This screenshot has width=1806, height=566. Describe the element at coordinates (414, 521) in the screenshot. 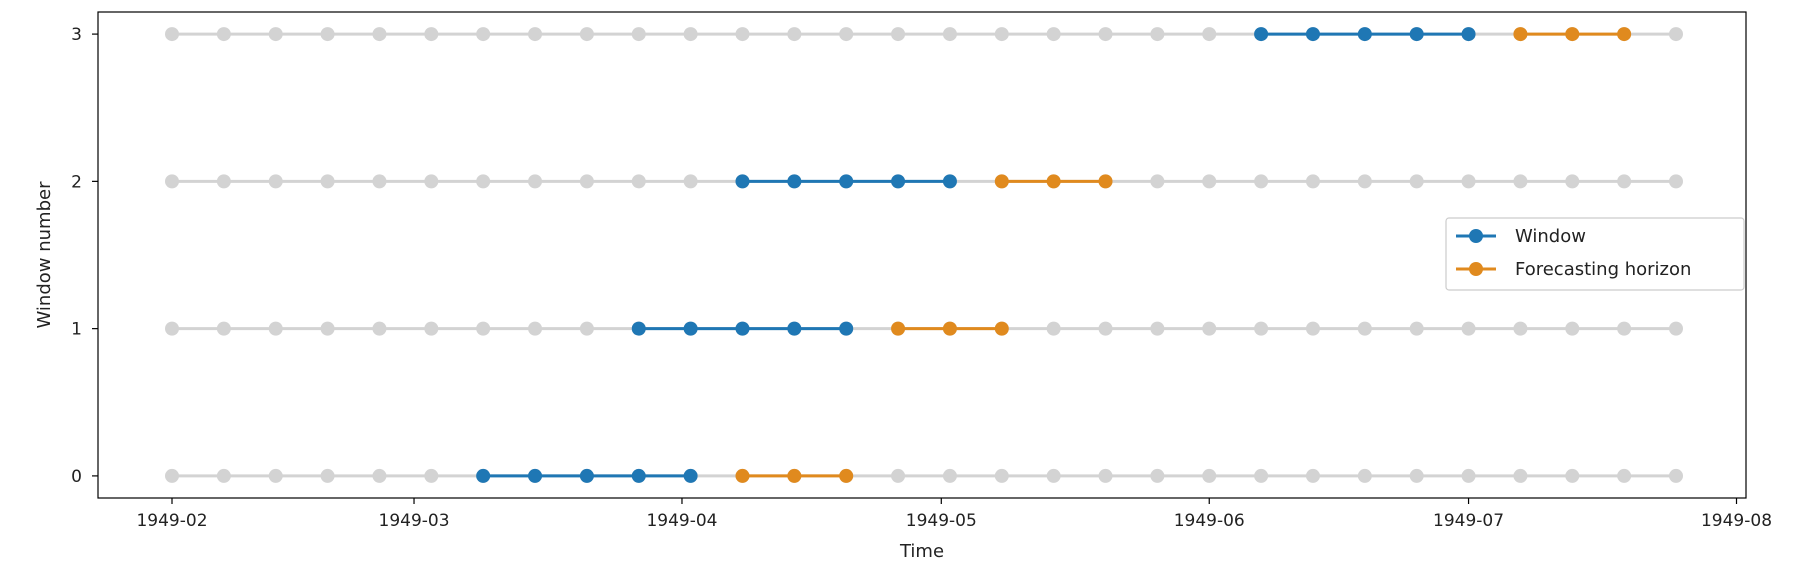

I see `x-tick-label: 1949-03` at that location.